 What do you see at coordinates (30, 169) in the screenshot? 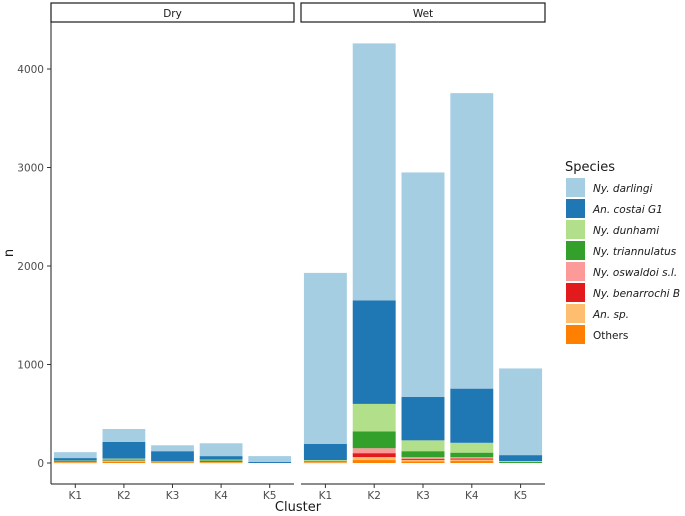
I see `y-tick-label: 3000` at bounding box center [30, 169].